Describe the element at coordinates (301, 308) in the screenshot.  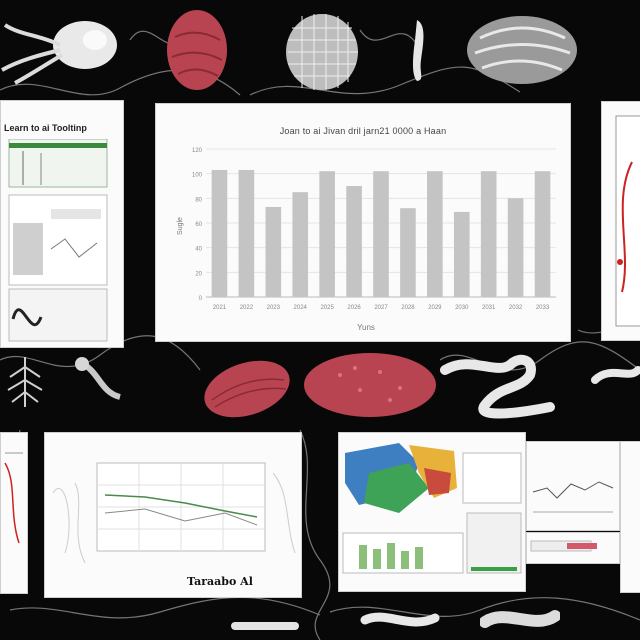
I see `x-tick-label: 2024` at that location.